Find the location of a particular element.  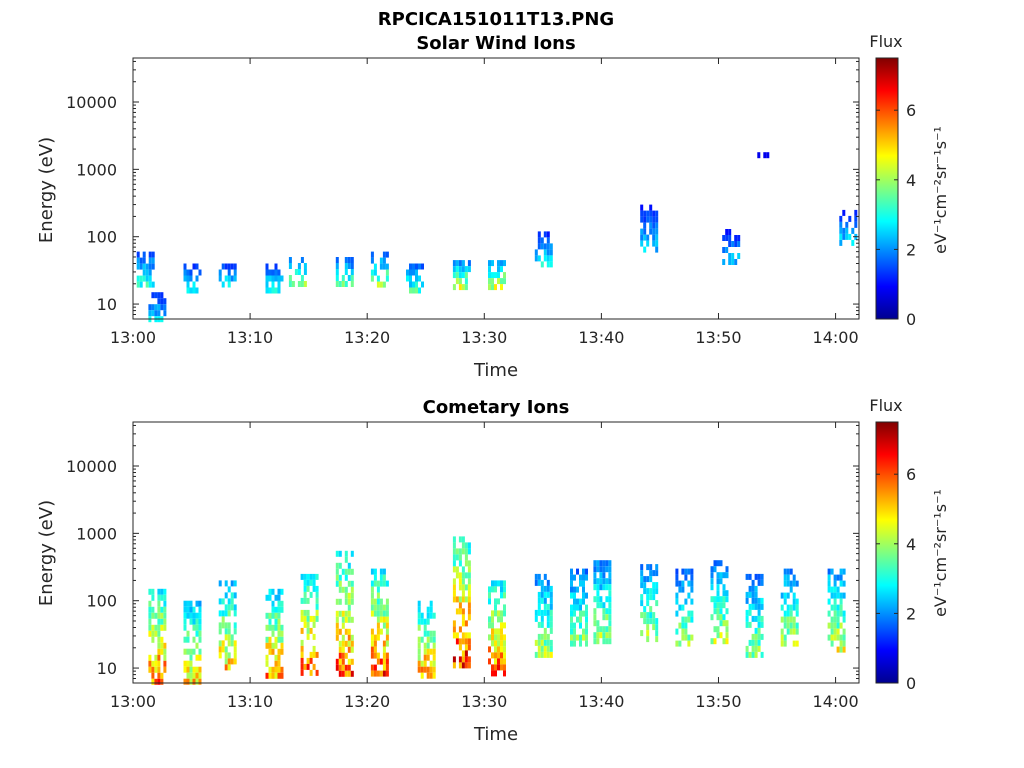

colorbar-unit-label: eV⁻¹cm⁻²sr⁻¹s⁻¹ is located at coordinates (940, 553).